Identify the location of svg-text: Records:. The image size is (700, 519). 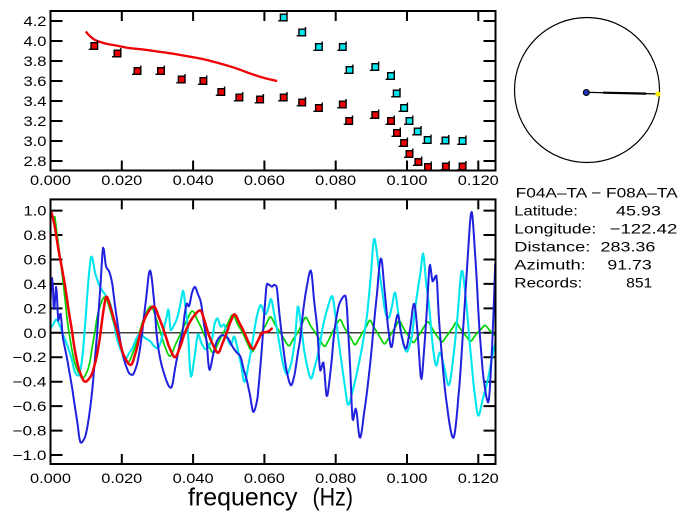
(548, 283).